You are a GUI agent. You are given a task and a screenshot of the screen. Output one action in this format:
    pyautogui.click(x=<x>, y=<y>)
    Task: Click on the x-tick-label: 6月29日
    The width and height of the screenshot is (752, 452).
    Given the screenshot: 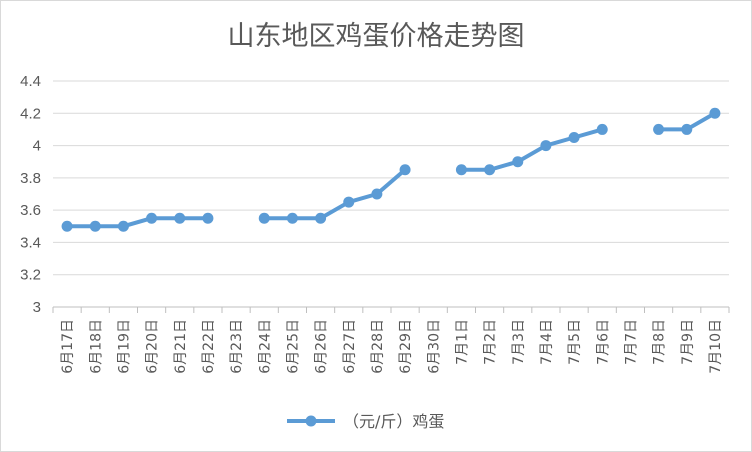 What is the action you would take?
    pyautogui.click(x=406, y=346)
    